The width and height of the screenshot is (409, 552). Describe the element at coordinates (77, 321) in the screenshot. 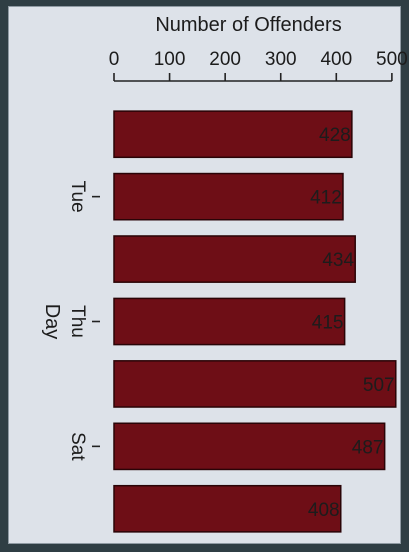

I see `x-tick-label: Thu` at that location.